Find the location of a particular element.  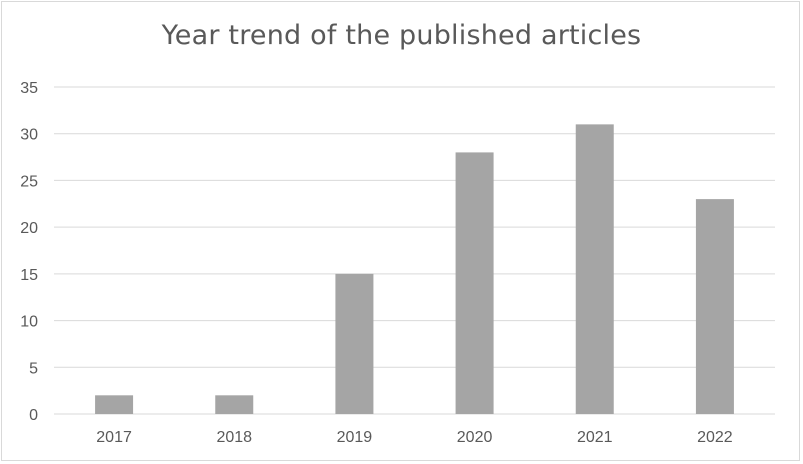

bar-2019 is located at coordinates (354, 343).